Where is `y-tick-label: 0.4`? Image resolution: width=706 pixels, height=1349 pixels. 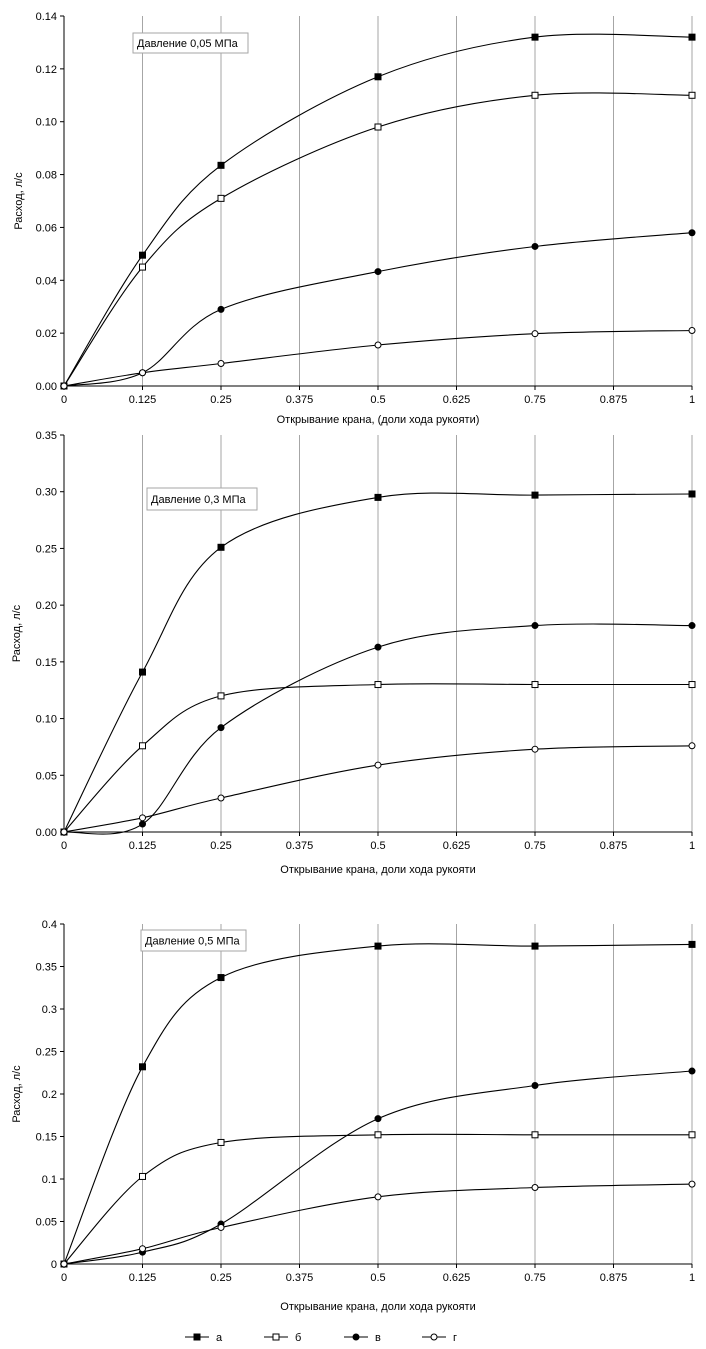 y-tick-label: 0.4 is located at coordinates (49, 925).